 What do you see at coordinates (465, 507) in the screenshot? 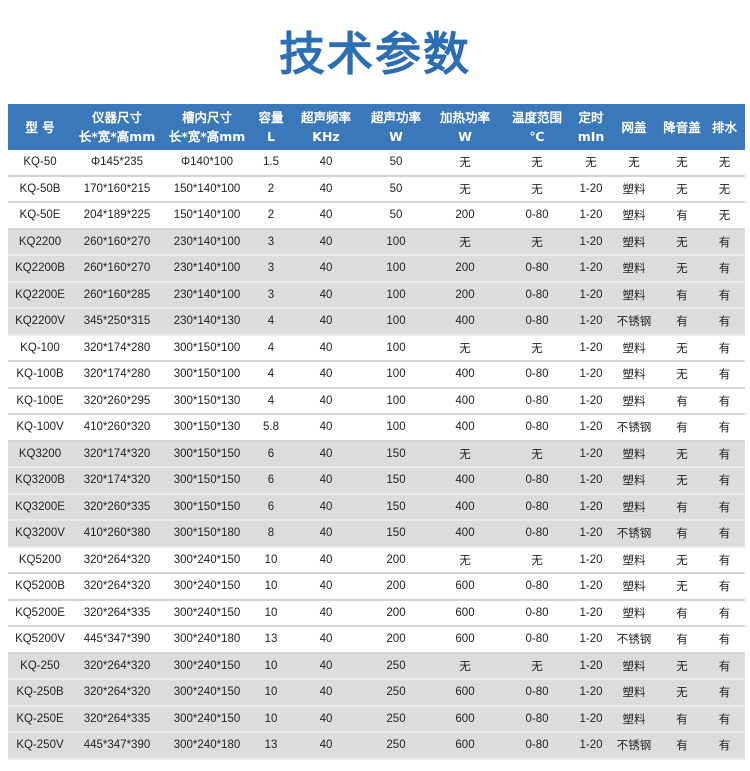
I see `cell-heating-power: 400` at bounding box center [465, 507].